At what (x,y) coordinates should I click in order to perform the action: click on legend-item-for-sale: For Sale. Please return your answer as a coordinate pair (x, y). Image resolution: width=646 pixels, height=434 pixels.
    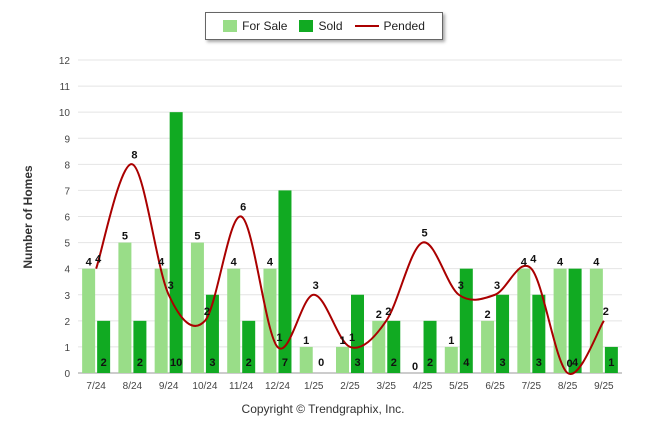
    Looking at the image, I should click on (255, 26).